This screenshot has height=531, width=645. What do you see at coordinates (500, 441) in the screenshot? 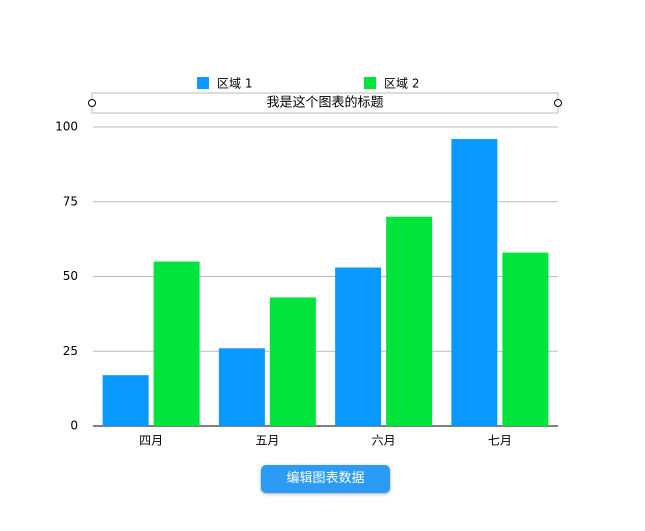
I see `x-tick-label: 七月` at bounding box center [500, 441].